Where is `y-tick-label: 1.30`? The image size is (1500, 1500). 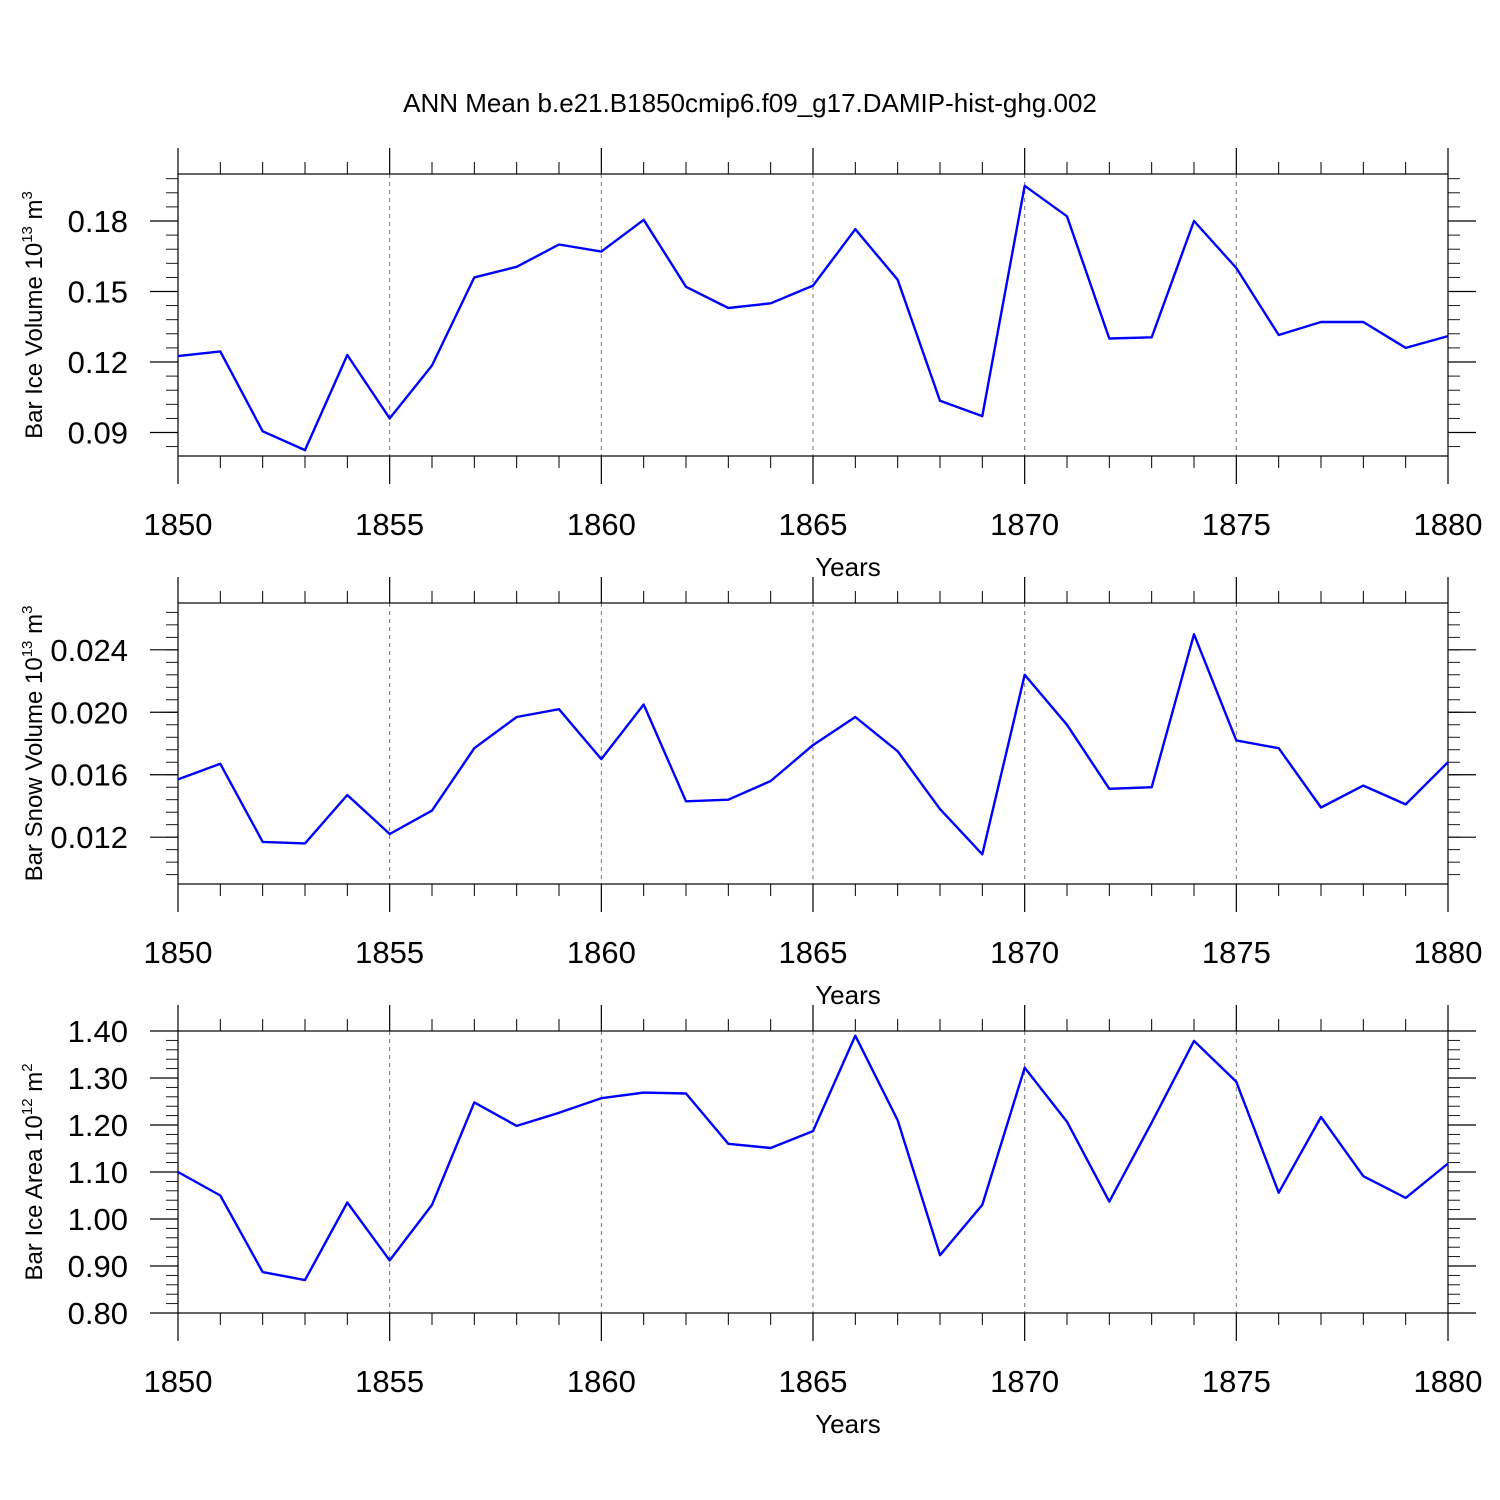 y-tick-label: 1.30 is located at coordinates (98, 1078).